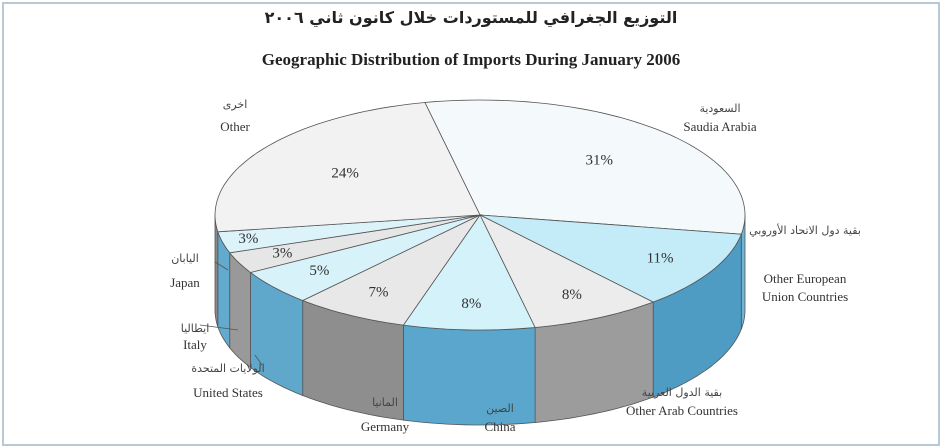  Describe the element at coordinates (385, 426) in the screenshot. I see `category-label: Germany` at that location.